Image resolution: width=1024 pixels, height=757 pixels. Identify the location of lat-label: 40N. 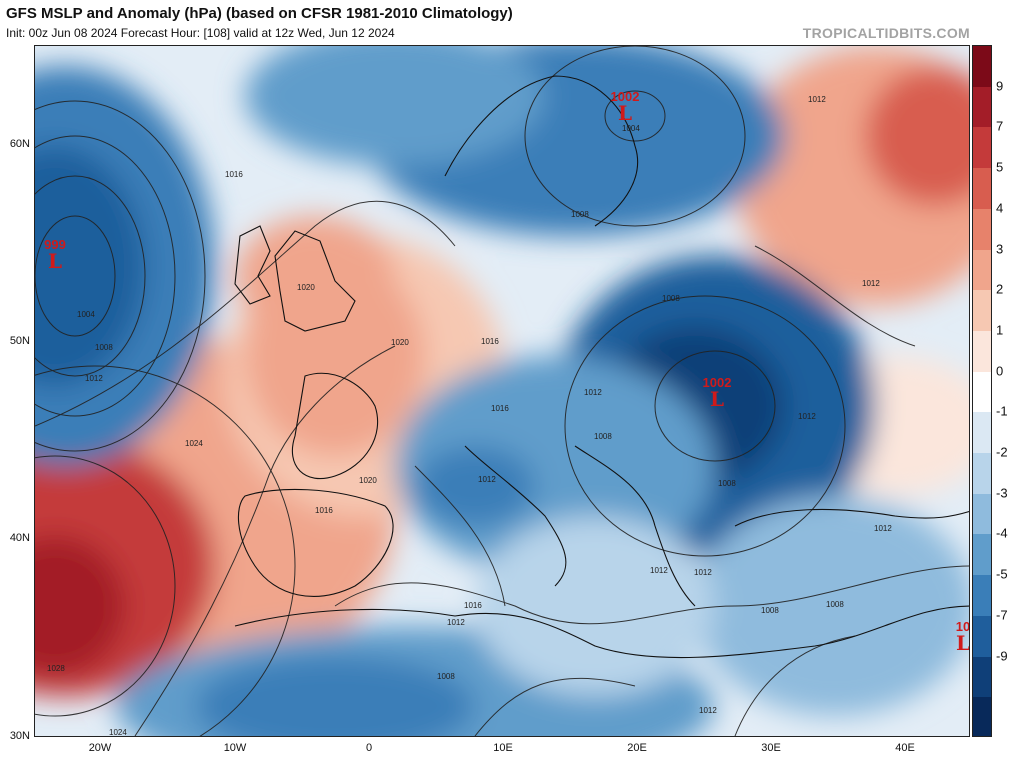
(19, 538).